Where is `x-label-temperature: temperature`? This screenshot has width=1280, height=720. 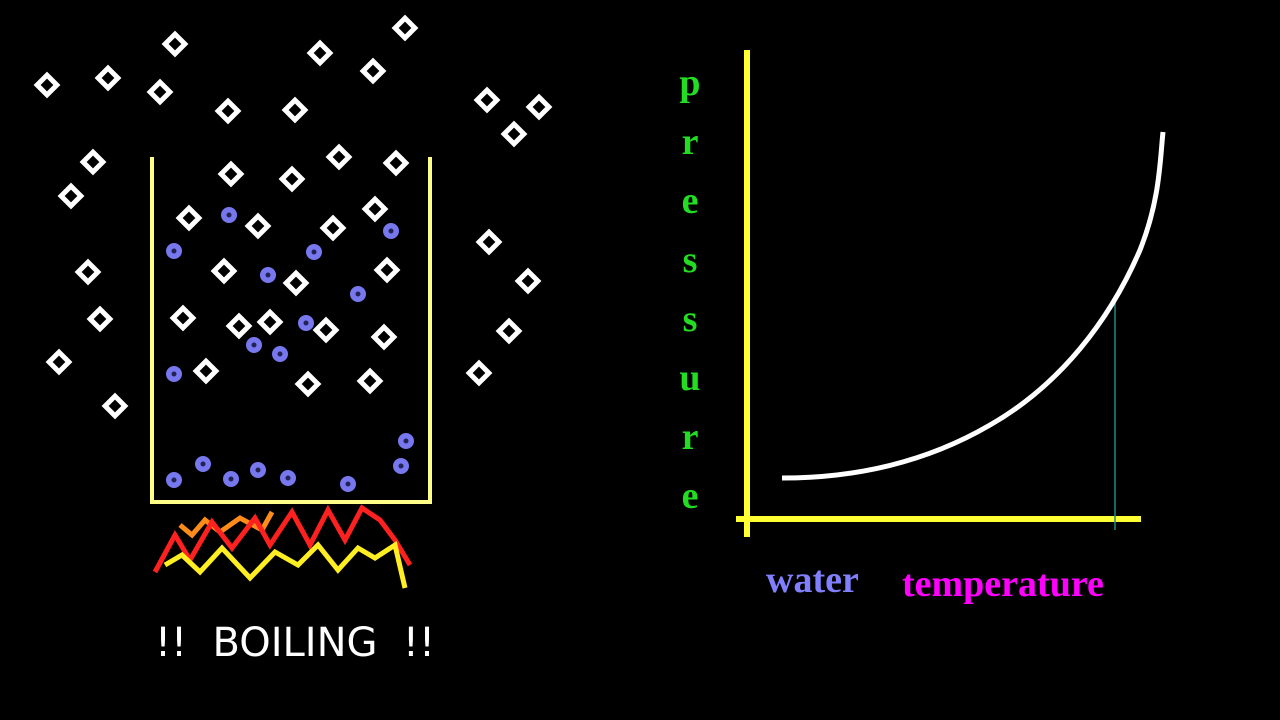 x-label-temperature: temperature is located at coordinates (1003, 584).